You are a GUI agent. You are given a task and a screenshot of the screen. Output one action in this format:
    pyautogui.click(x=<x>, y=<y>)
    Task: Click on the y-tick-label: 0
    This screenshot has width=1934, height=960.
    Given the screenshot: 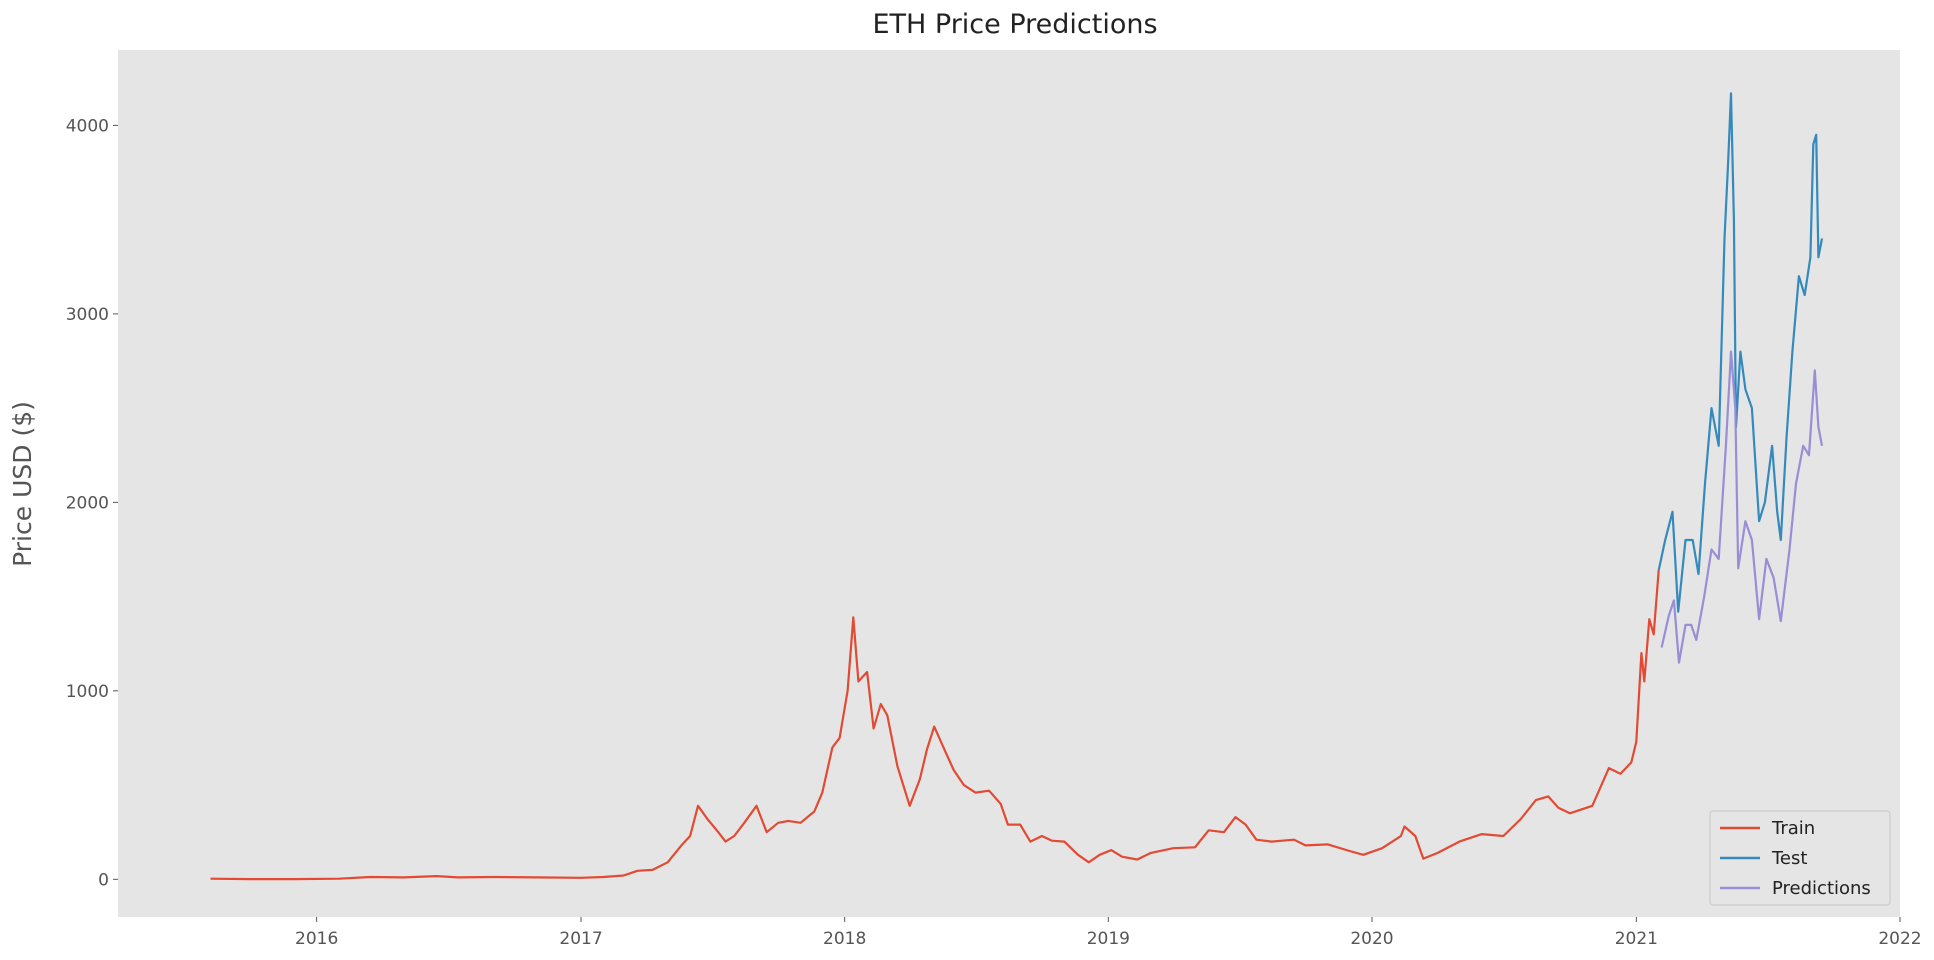 What is the action you would take?
    pyautogui.click(x=103, y=880)
    